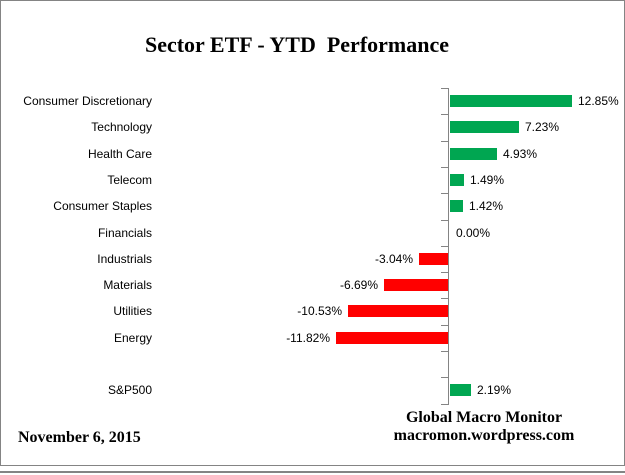  Describe the element at coordinates (124, 259) in the screenshot. I see `category-label: Industrials` at that location.